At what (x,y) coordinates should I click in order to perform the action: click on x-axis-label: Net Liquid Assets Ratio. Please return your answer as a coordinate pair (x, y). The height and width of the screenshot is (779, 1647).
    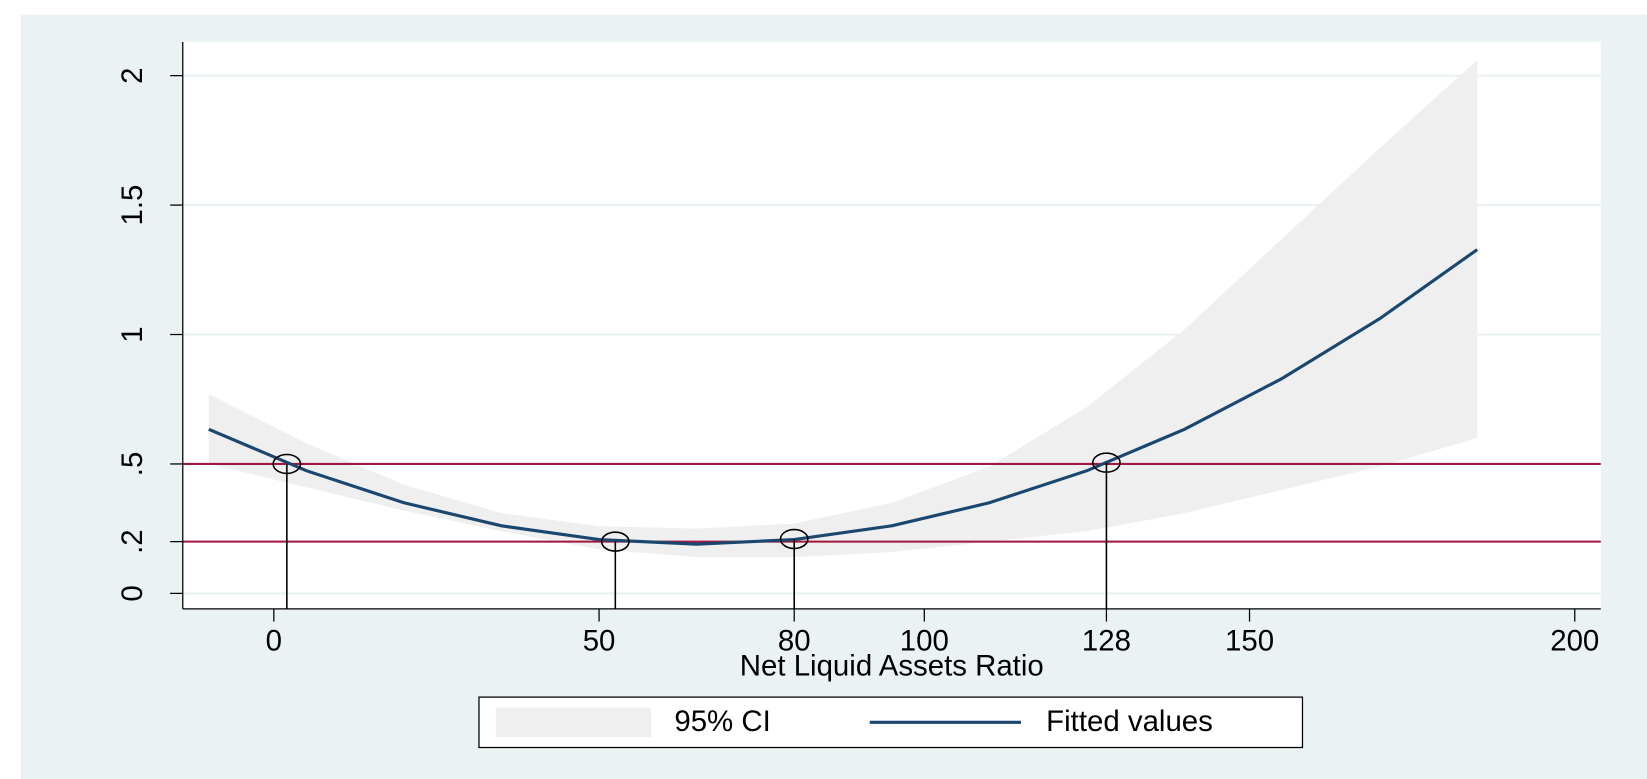
    Looking at the image, I should click on (892, 665).